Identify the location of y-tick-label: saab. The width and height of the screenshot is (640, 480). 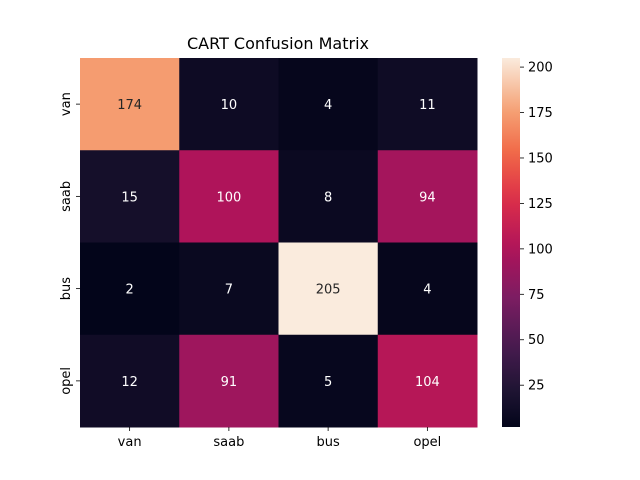
(66, 196).